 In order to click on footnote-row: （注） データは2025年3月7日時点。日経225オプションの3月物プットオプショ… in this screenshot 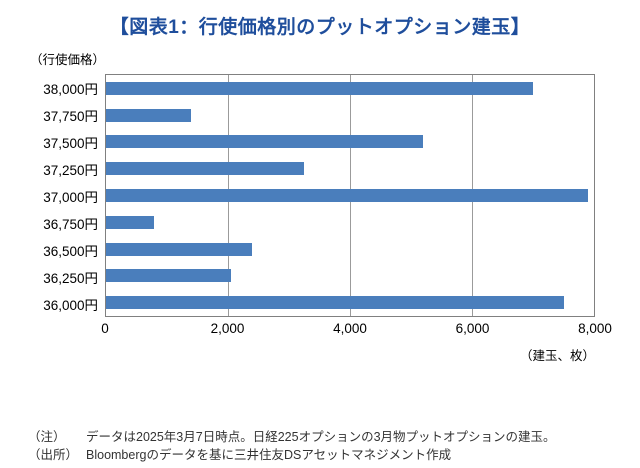, I will do `click(292, 437)`.